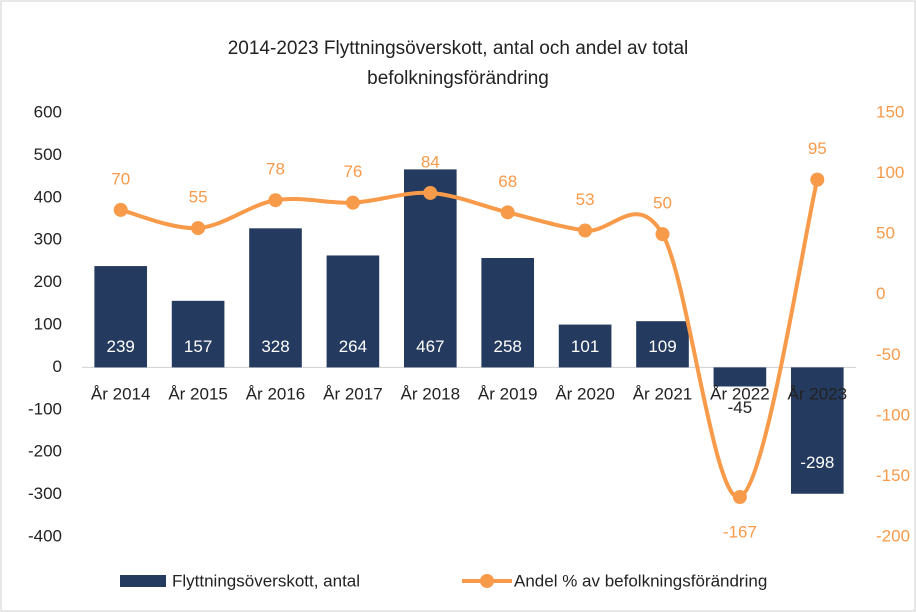 Image resolution: width=916 pixels, height=612 pixels. What do you see at coordinates (893, 414) in the screenshot?
I see `y2-tick-label: -100` at bounding box center [893, 414].